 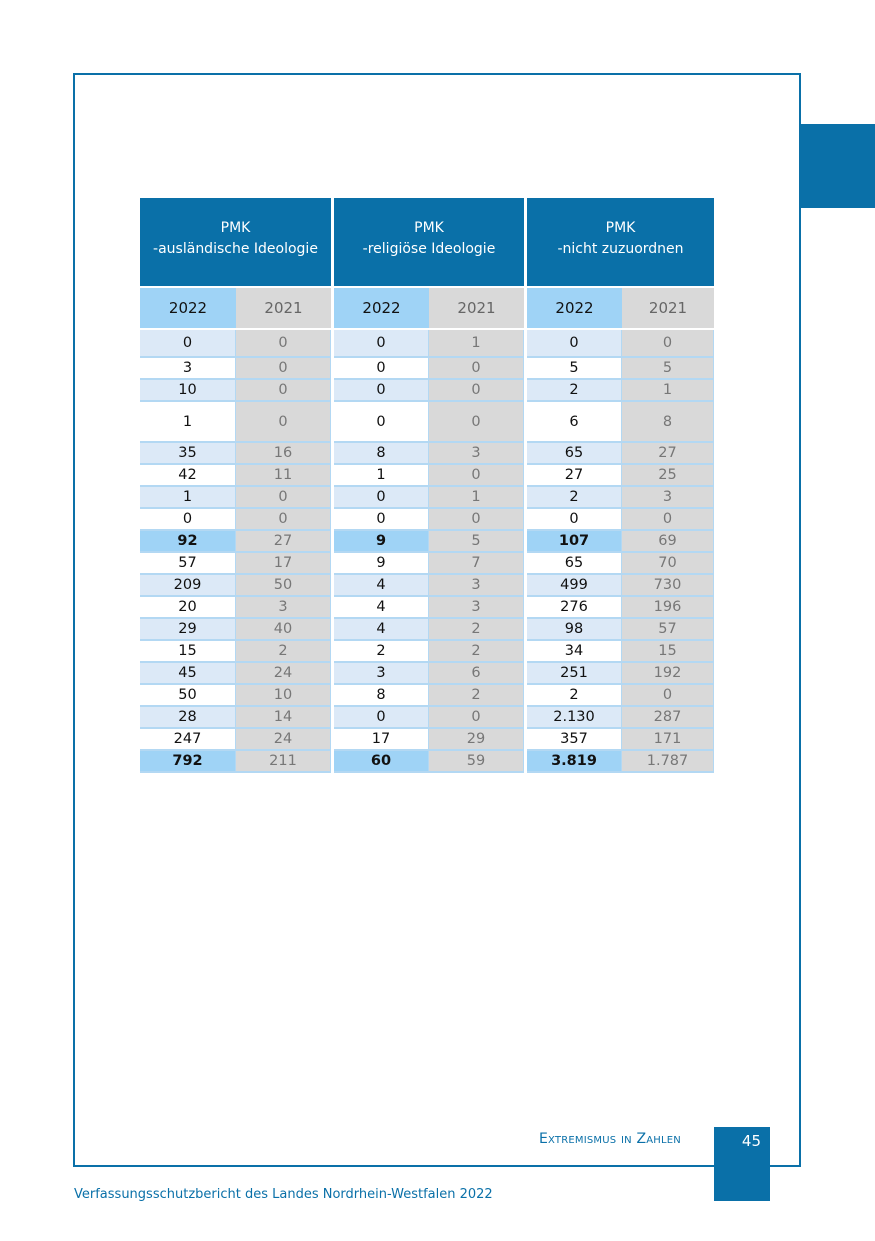 I want to click on cell-2022: 45, so click(x=188, y=674).